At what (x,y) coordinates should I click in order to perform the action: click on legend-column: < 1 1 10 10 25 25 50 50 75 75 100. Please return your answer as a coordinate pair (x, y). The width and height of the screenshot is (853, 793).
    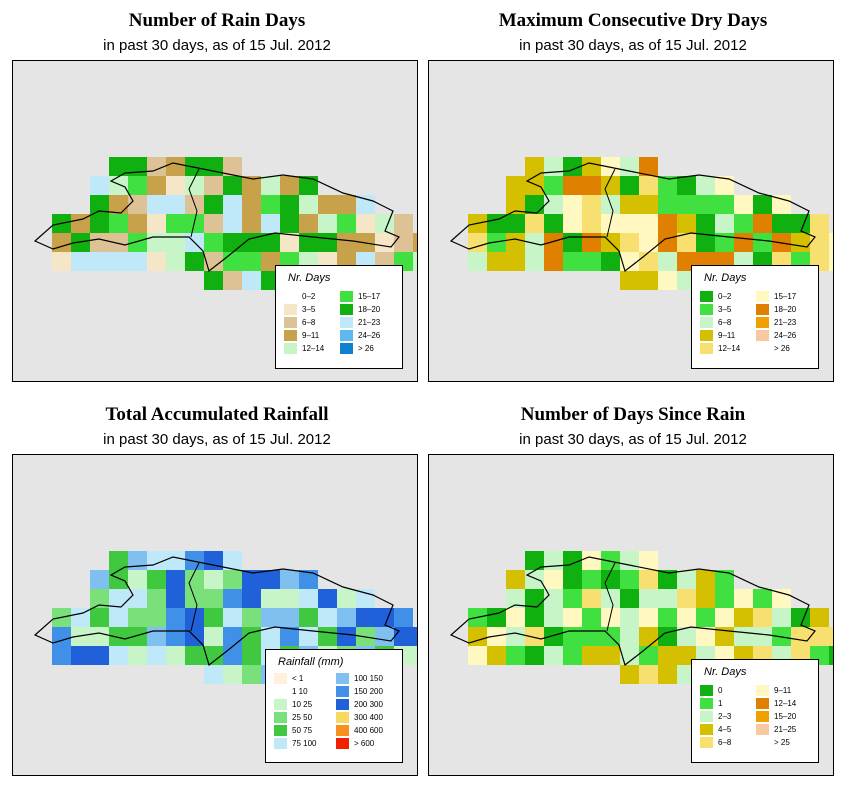
    Looking at the image, I should click on (295, 711).